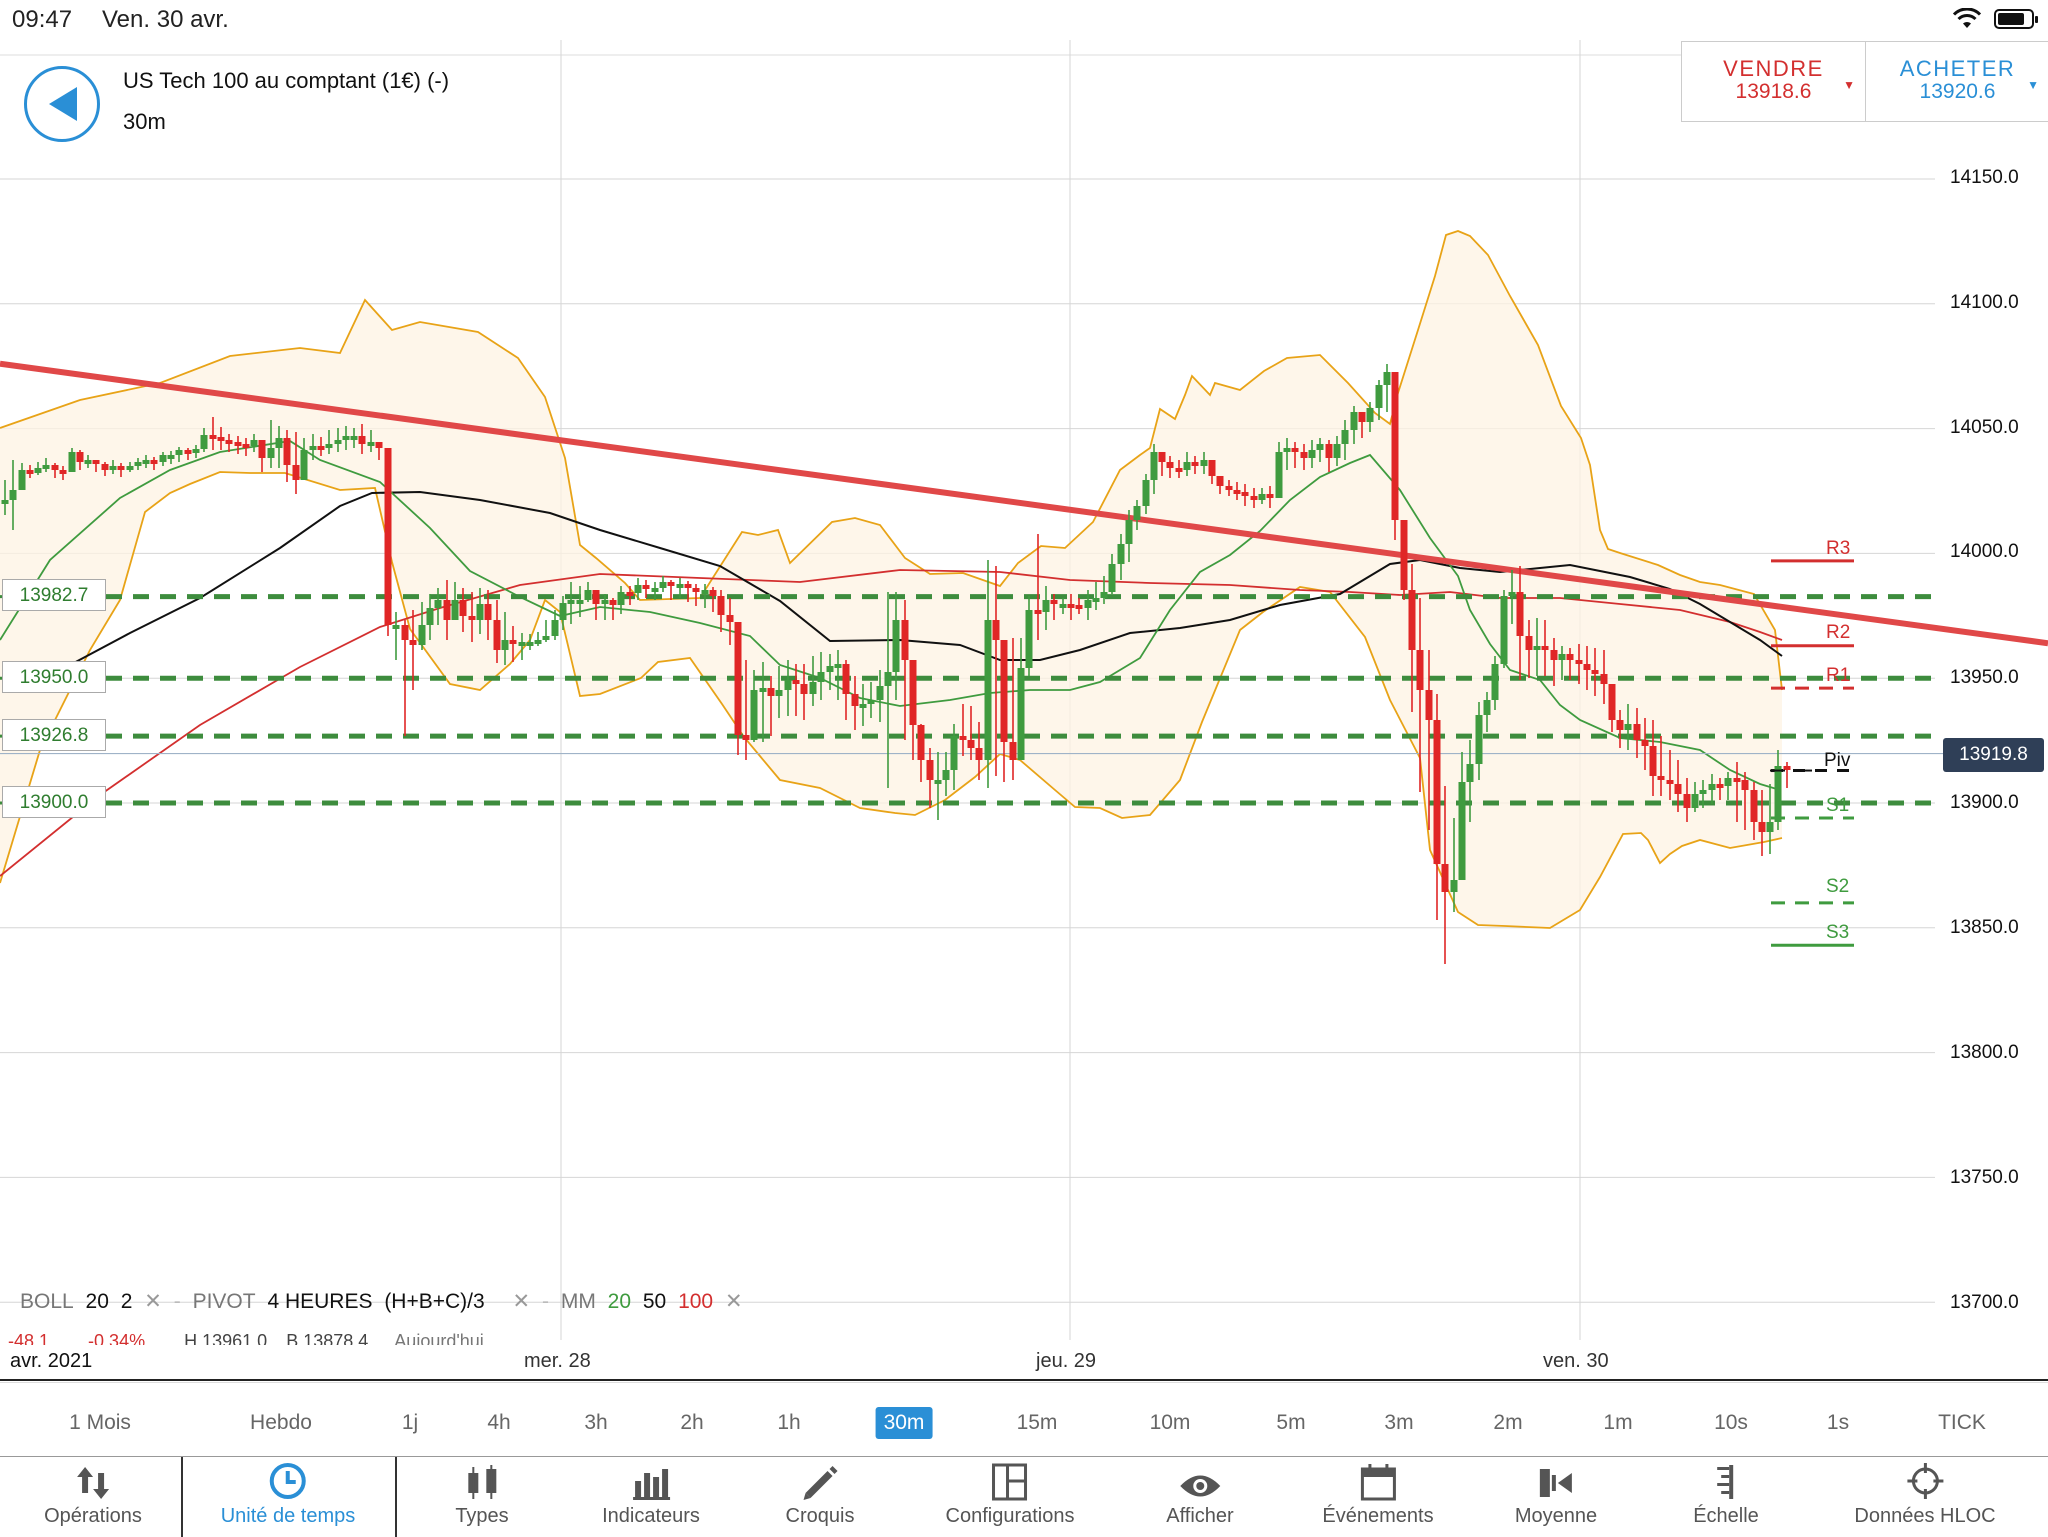 The image size is (2048, 1537). What do you see at coordinates (482, 1497) in the screenshot?
I see `tool-types: Types` at bounding box center [482, 1497].